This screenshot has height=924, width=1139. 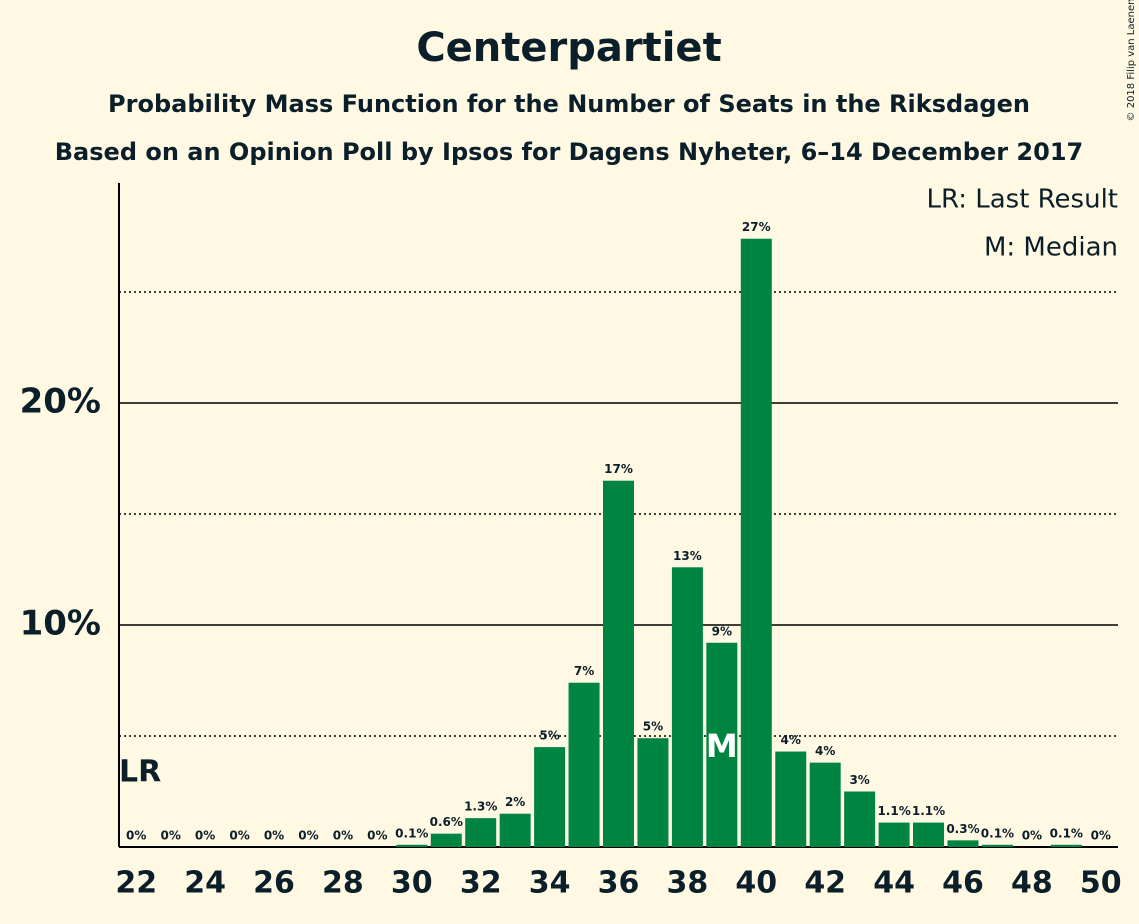 I want to click on x-tick-label: 24, so click(x=205, y=883).